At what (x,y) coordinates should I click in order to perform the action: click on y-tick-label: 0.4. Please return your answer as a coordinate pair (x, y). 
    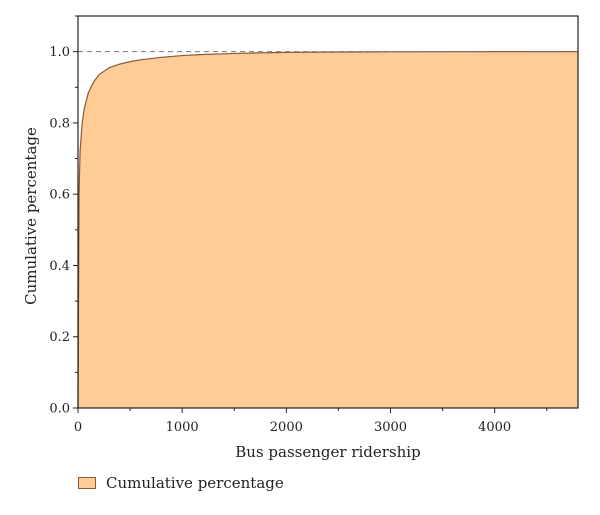
    Looking at the image, I should click on (59, 266).